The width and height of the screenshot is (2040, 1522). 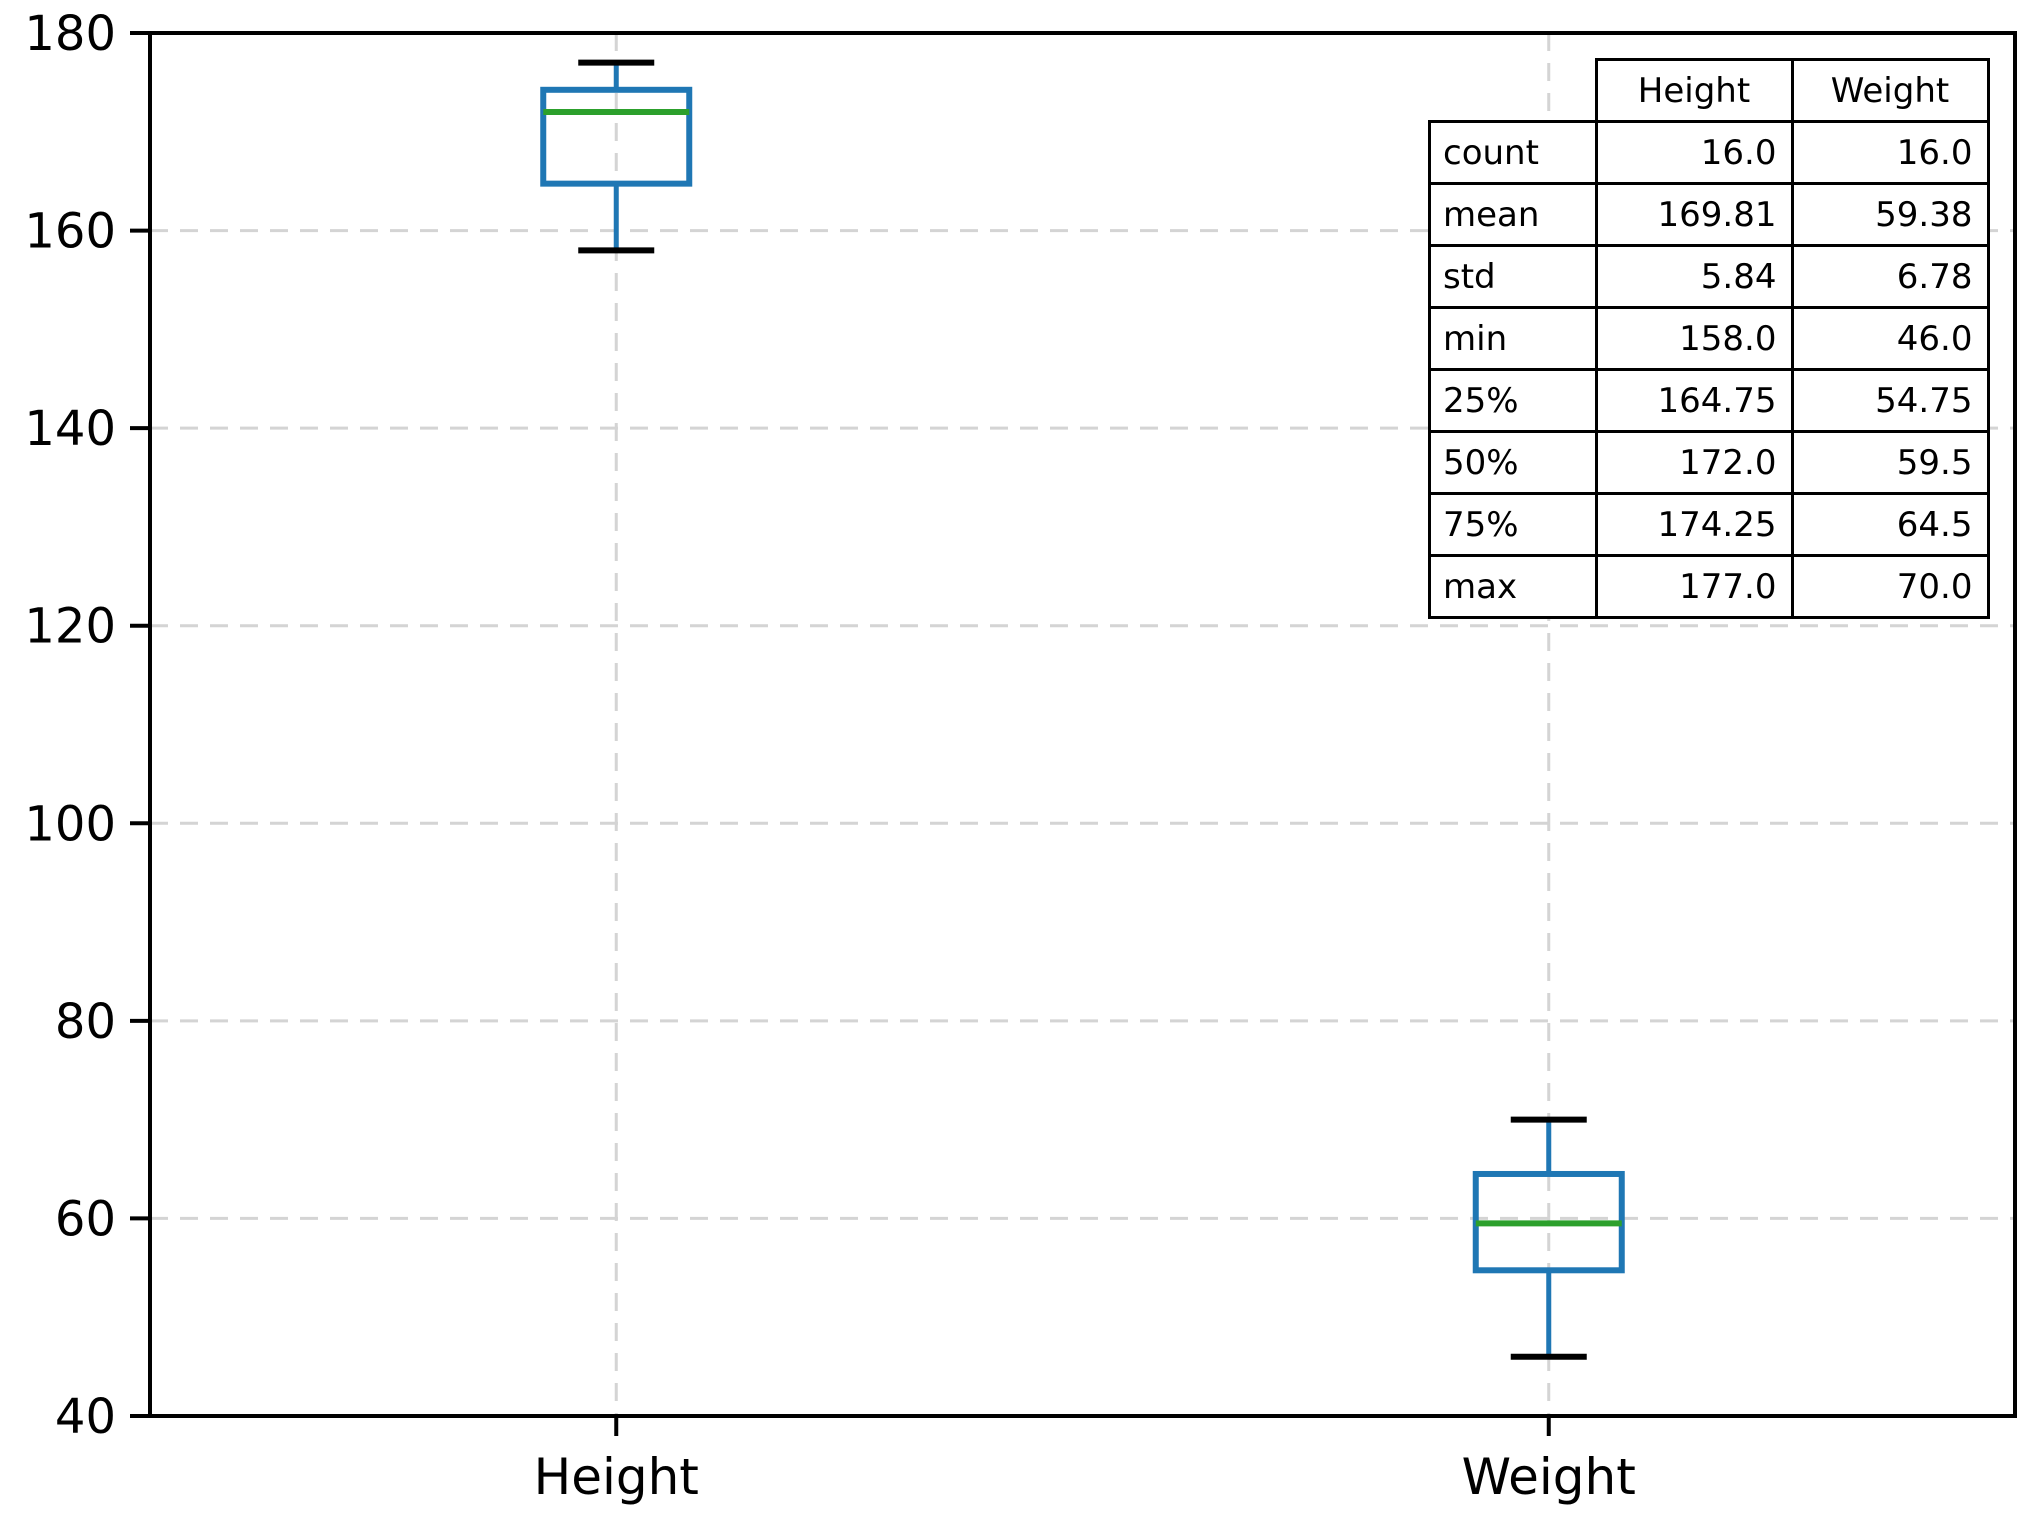 What do you see at coordinates (1694, 214) in the screenshot?
I see `stats-value-height: 169.81` at bounding box center [1694, 214].